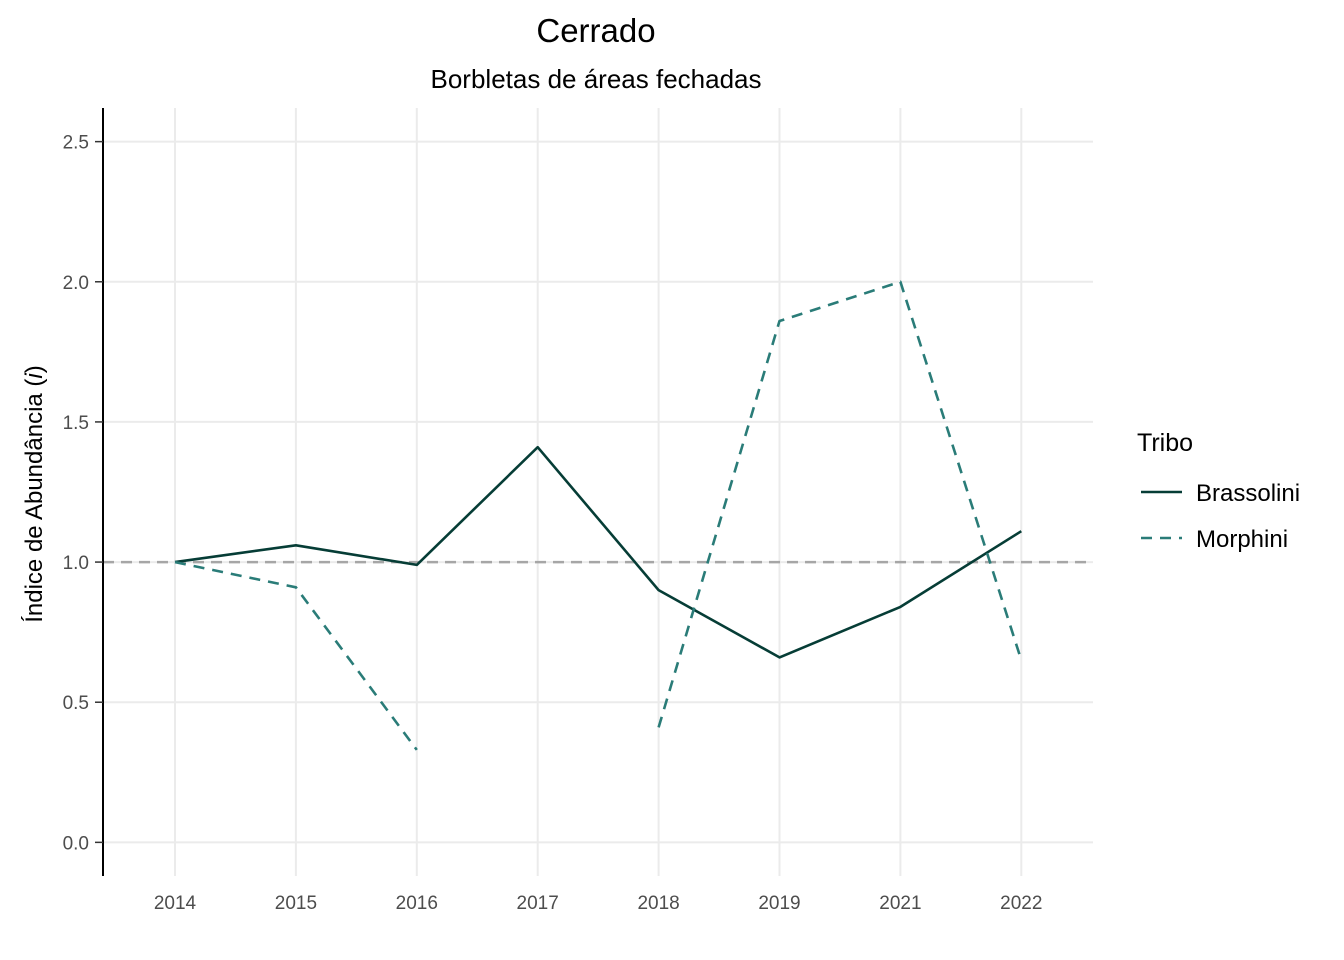  What do you see at coordinates (598, 552) in the screenshot?
I see `series-line-brassolini` at bounding box center [598, 552].